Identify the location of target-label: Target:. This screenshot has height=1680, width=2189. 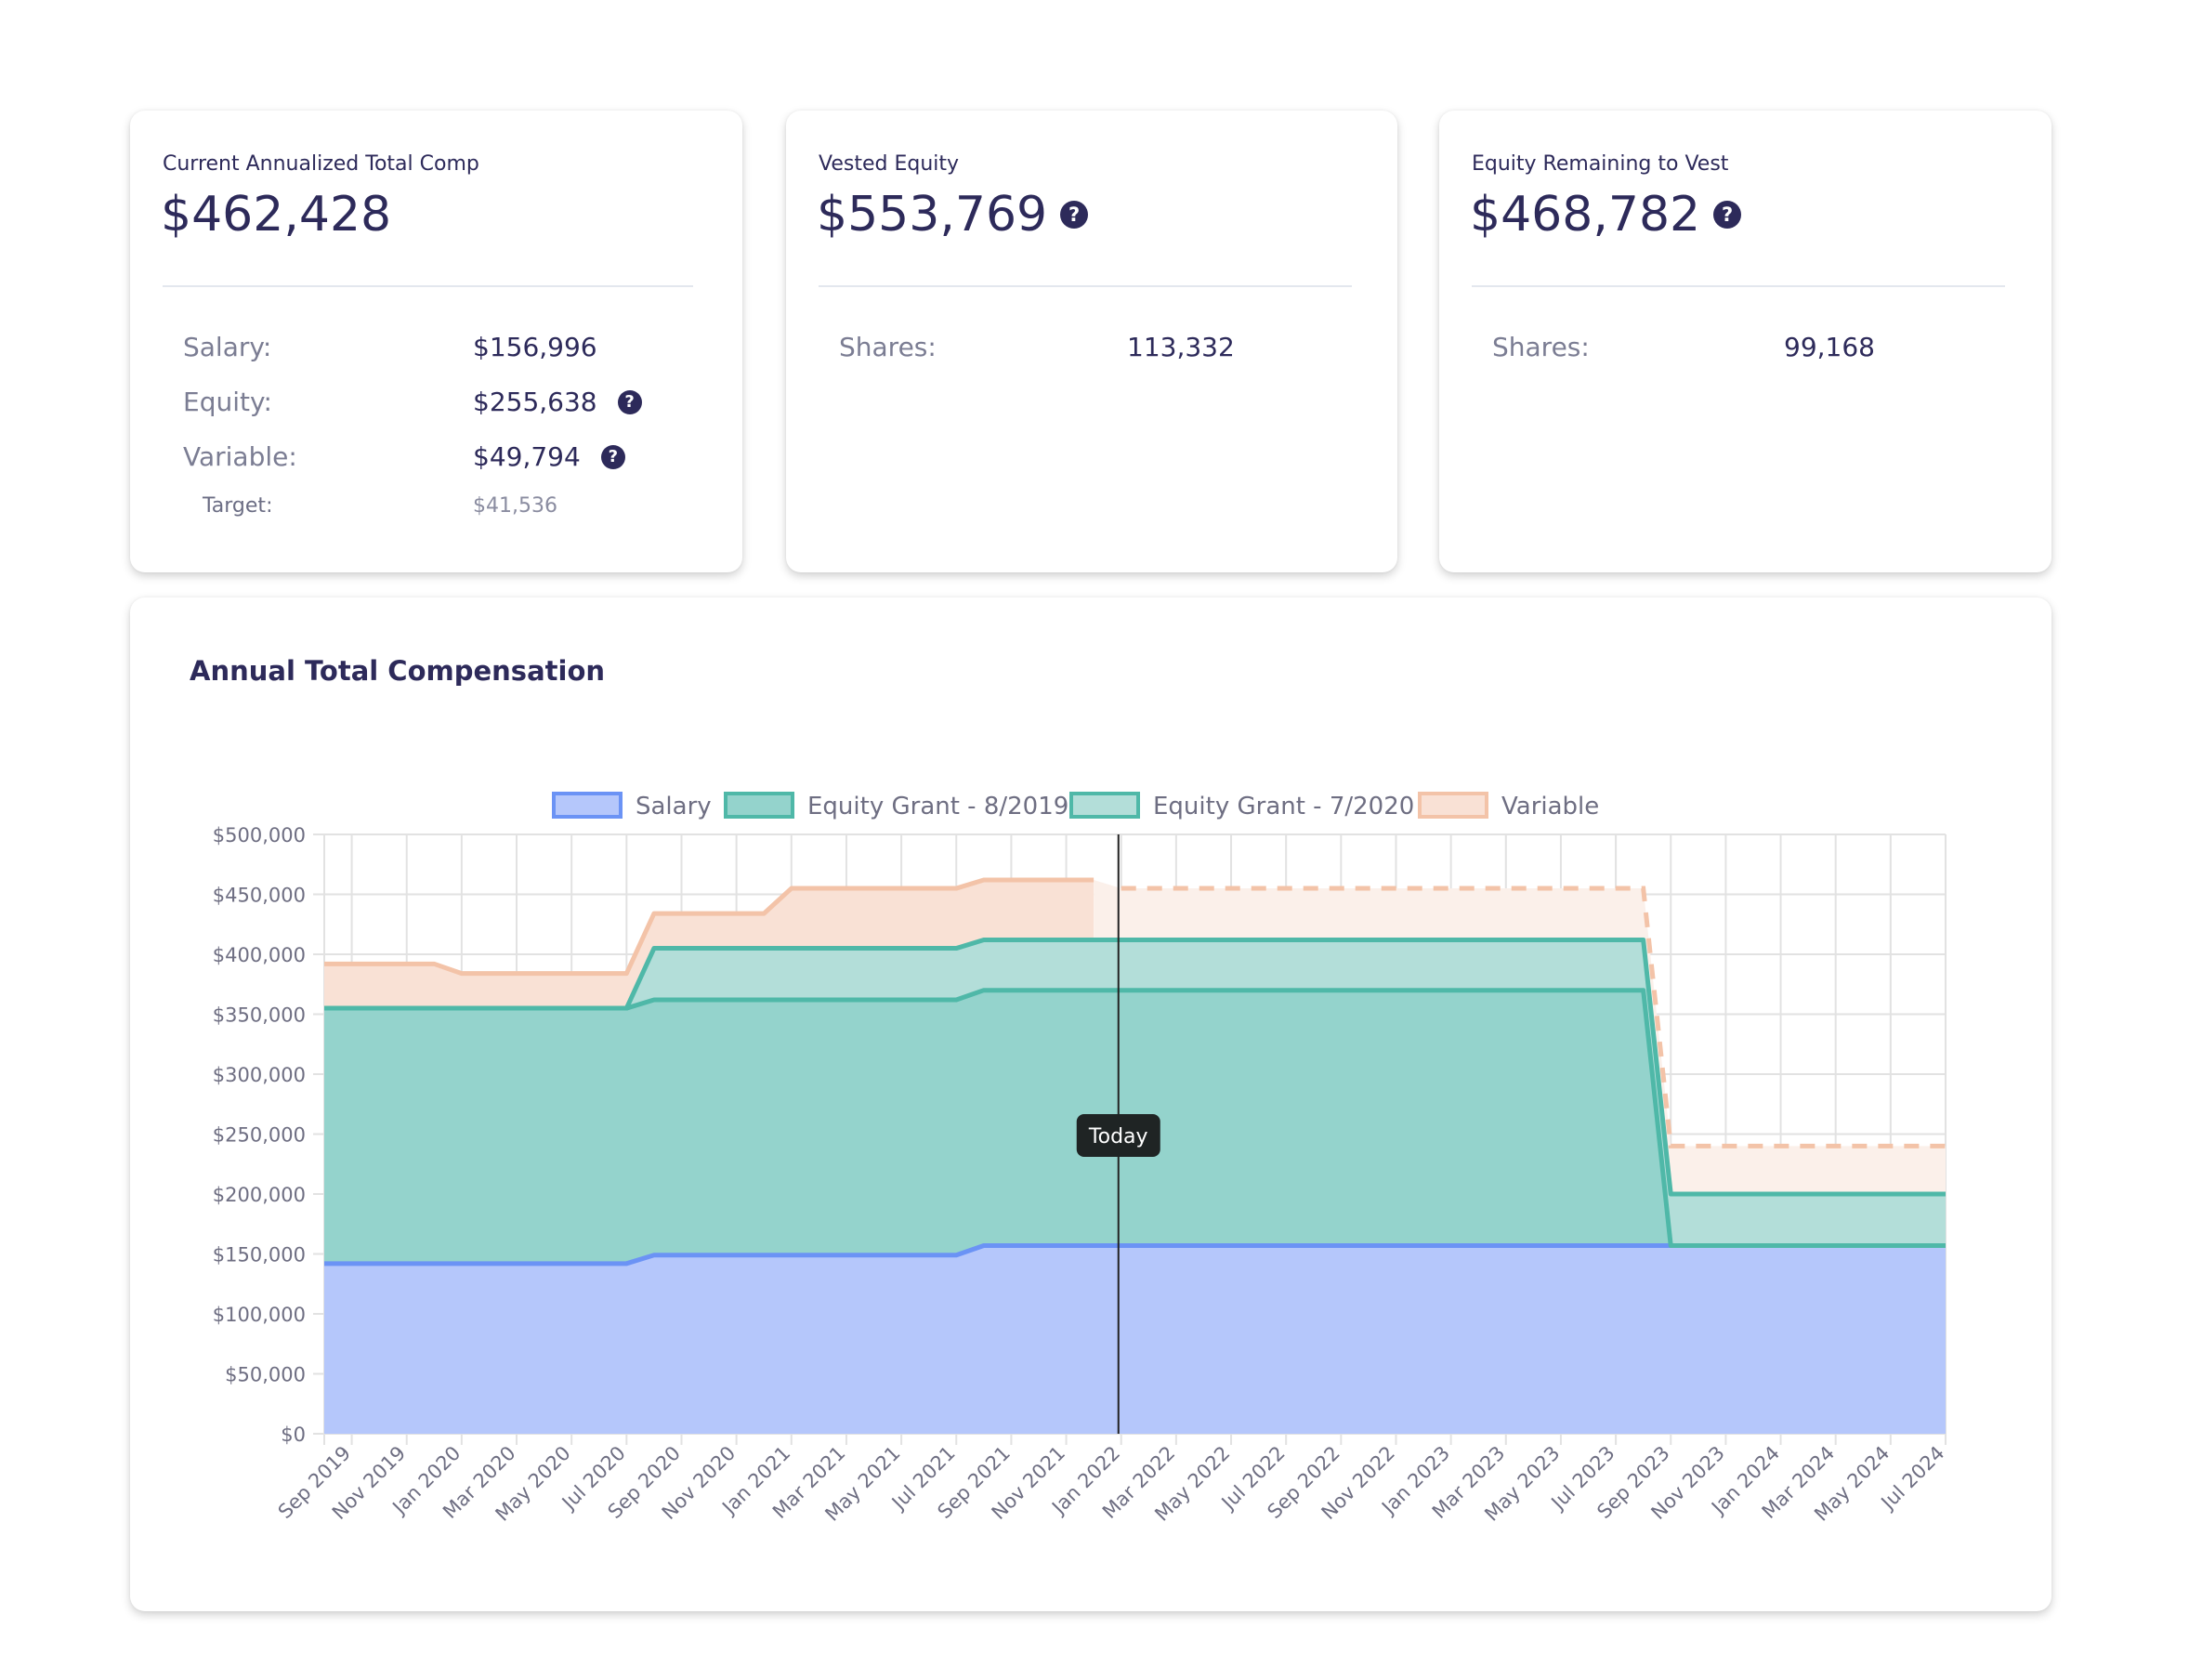
(238, 506).